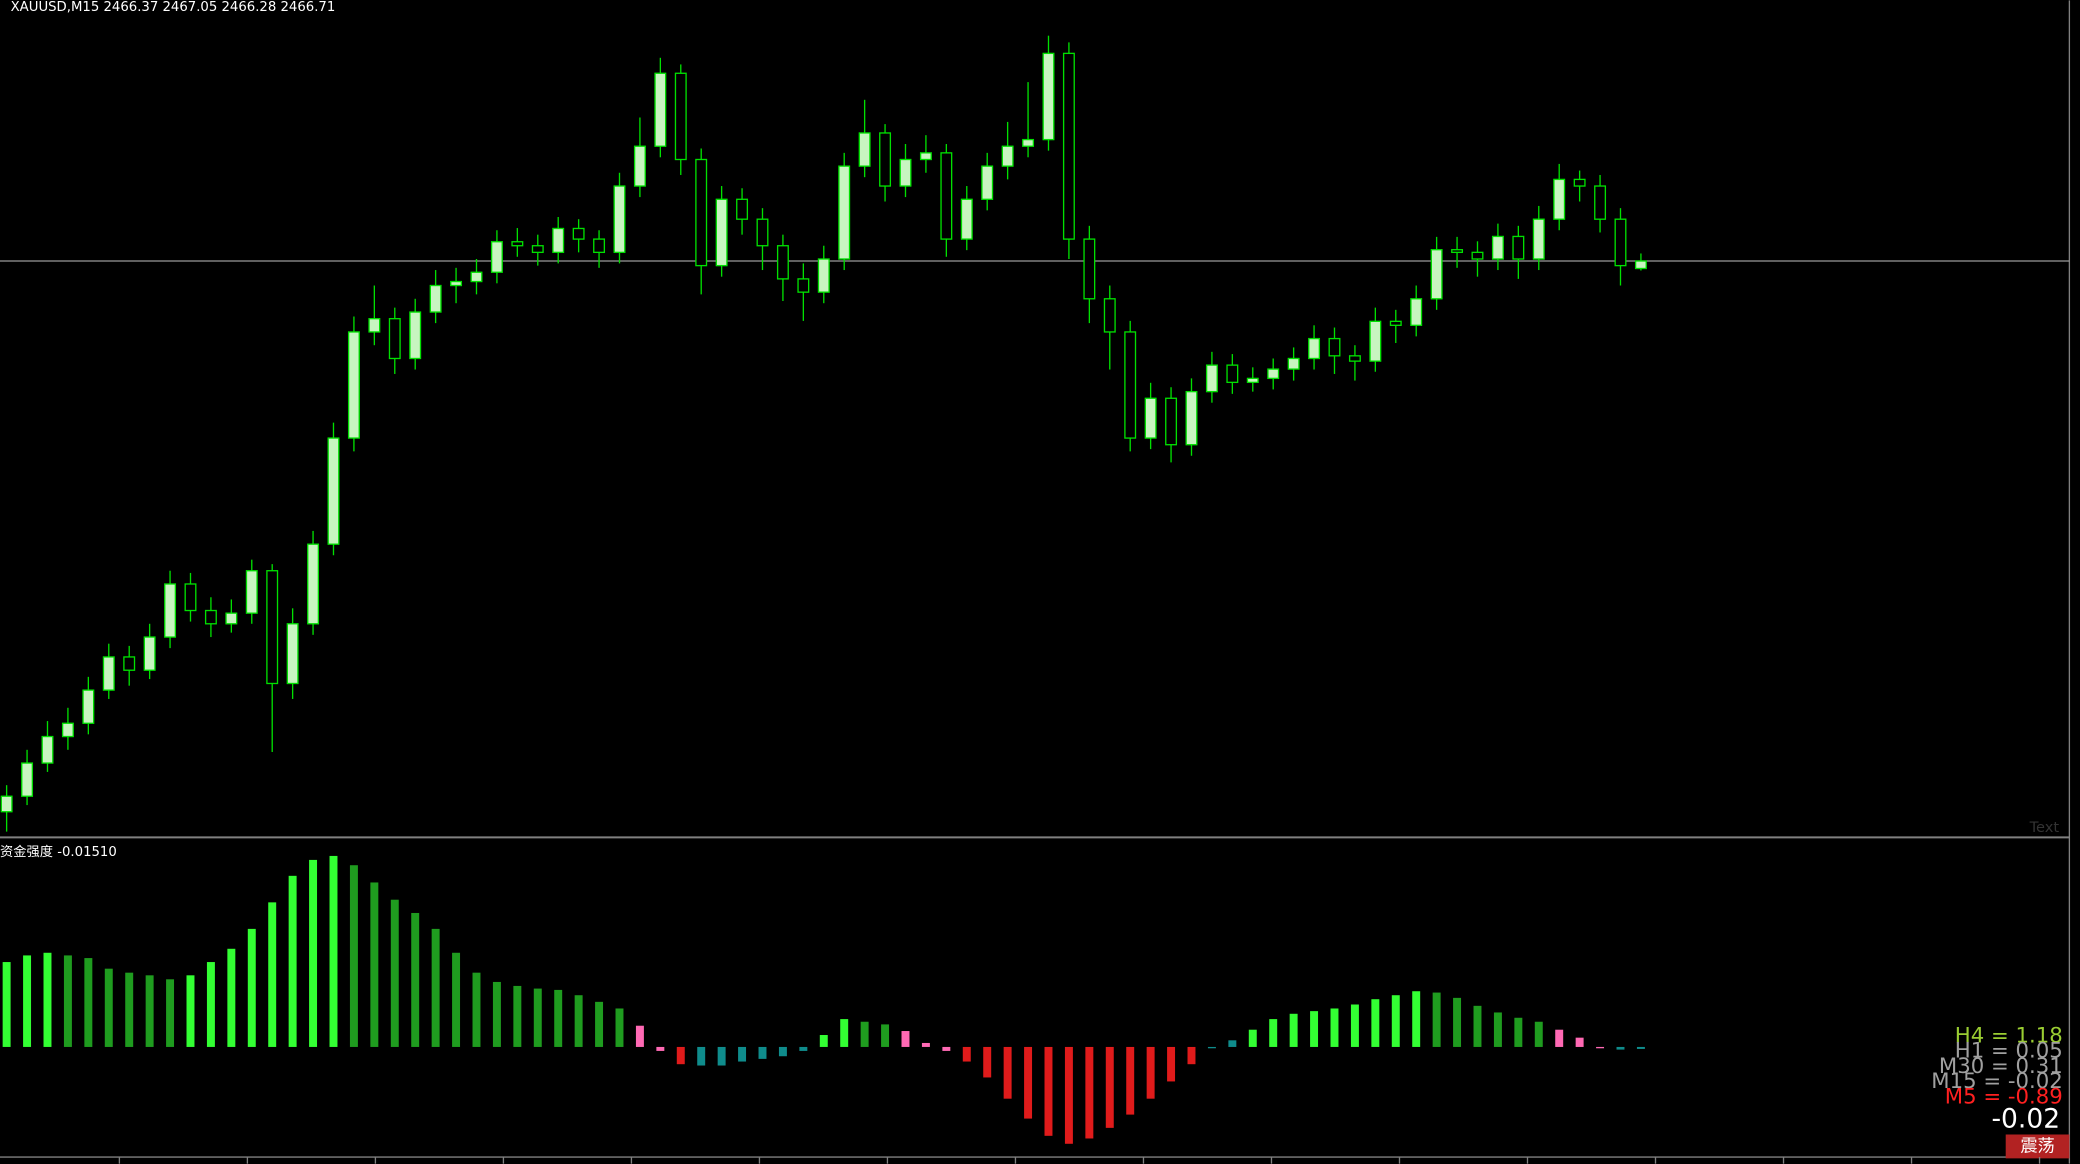  What do you see at coordinates (2009, 1035) in the screenshot?
I see `timeframe-strength: H4 = 1.18` at bounding box center [2009, 1035].